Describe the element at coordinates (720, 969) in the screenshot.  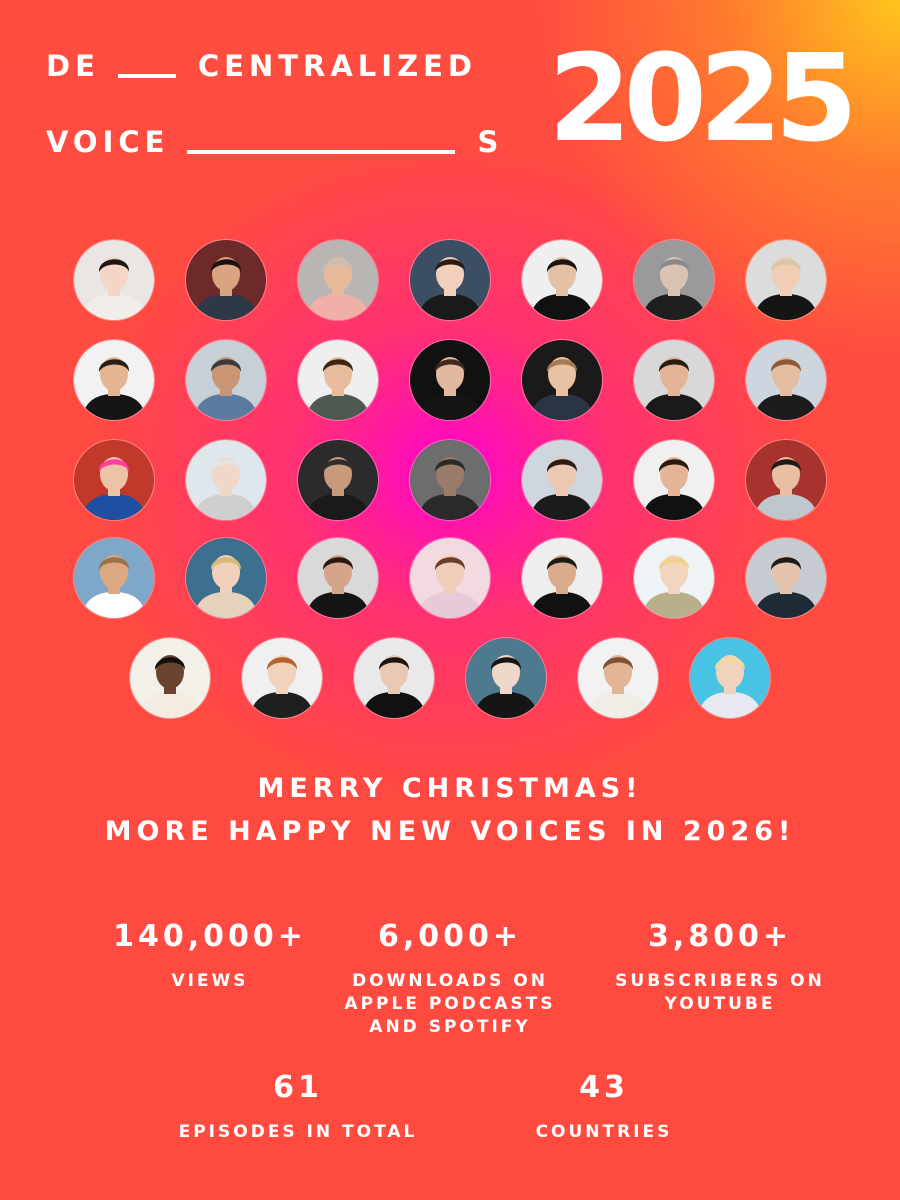
I see `stat-subscribers: 3,800+ SUBSCRIBERS ON YOUTUBE` at that location.